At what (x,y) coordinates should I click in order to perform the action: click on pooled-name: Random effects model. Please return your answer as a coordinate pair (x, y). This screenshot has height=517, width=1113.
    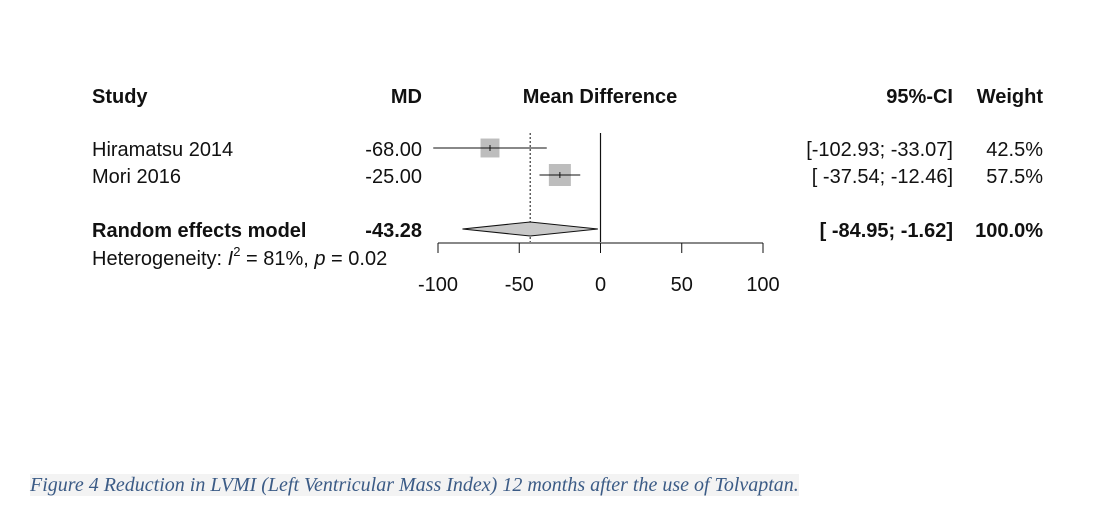
    Looking at the image, I should click on (199, 231).